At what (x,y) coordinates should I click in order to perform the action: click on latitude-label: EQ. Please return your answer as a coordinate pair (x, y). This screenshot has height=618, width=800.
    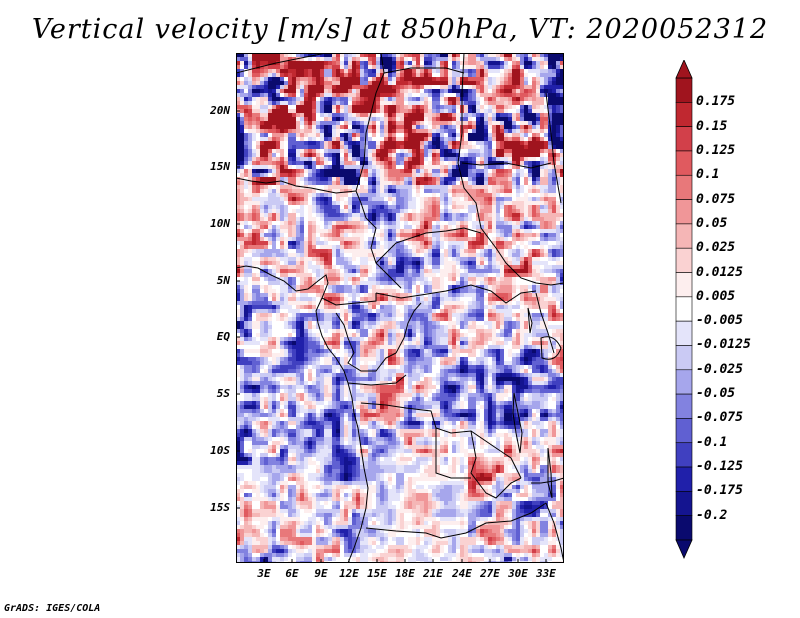
    Looking at the image, I should click on (223, 336).